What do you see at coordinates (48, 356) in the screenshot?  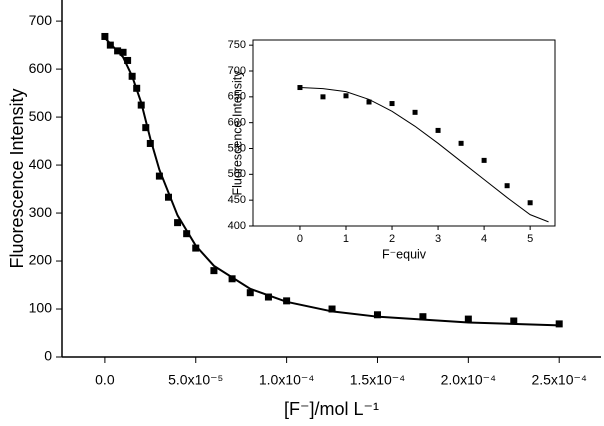 I see `y-tick-label: 0` at bounding box center [48, 356].